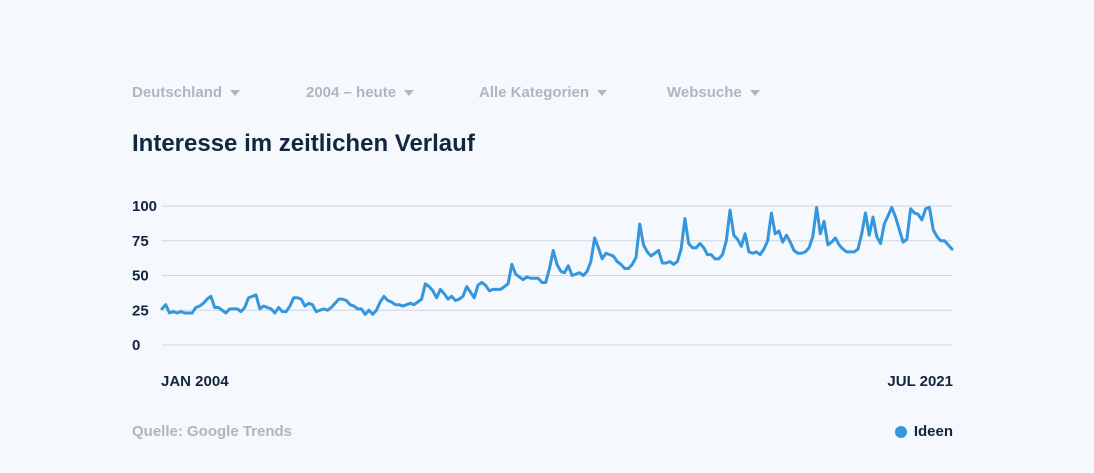 Image resolution: width=1094 pixels, height=473 pixels. Describe the element at coordinates (933, 431) in the screenshot. I see `legend-label-ideen: Ideen` at that location.